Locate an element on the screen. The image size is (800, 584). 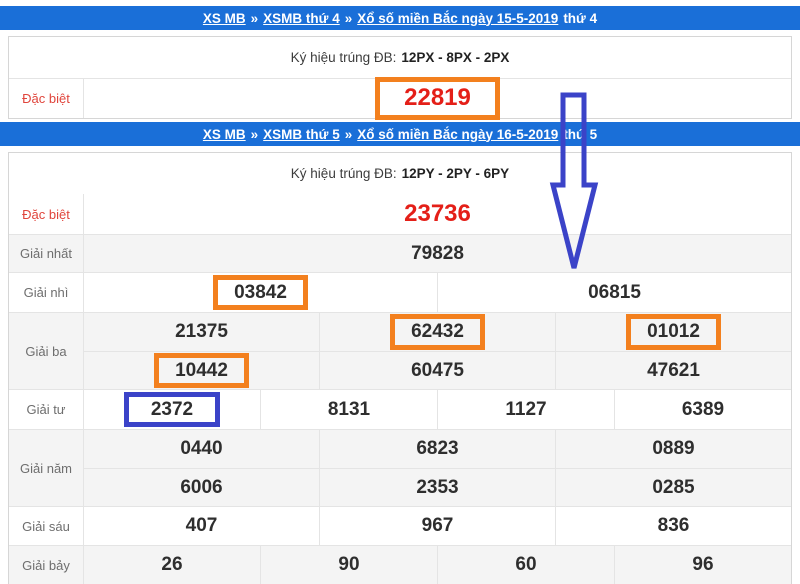
prize-cell: 79828 is located at coordinates (437, 253).